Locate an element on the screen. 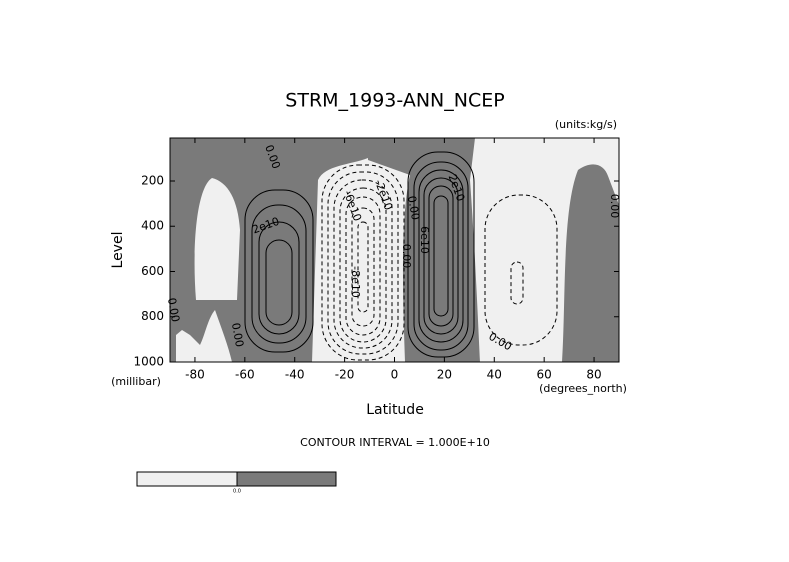  x-tick-label: 60 is located at coordinates (544, 375).